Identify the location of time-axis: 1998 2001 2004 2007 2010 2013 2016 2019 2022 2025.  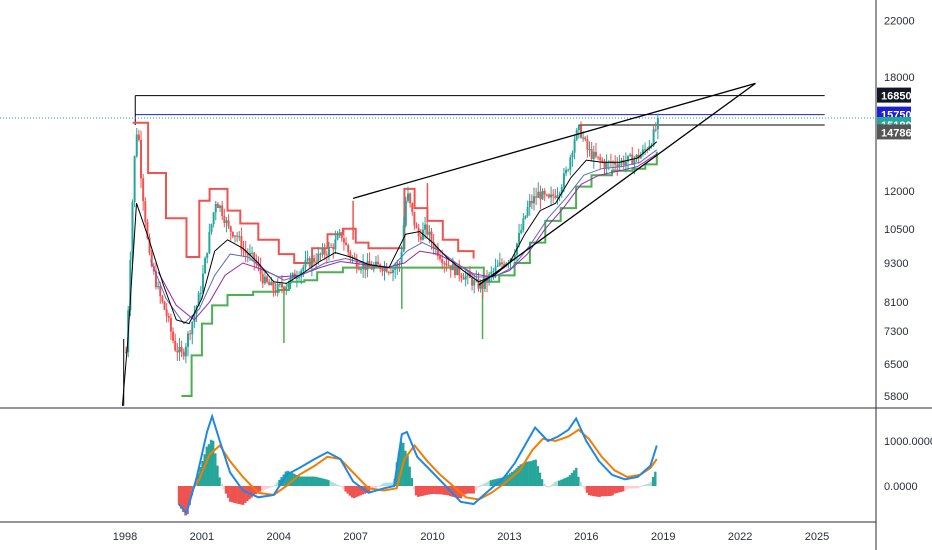
(471, 537).